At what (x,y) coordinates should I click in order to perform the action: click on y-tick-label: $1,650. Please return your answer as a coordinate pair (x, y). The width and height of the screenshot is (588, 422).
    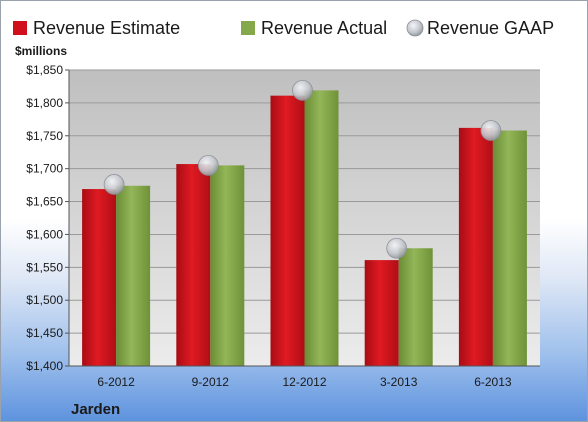
    Looking at the image, I should click on (44, 202).